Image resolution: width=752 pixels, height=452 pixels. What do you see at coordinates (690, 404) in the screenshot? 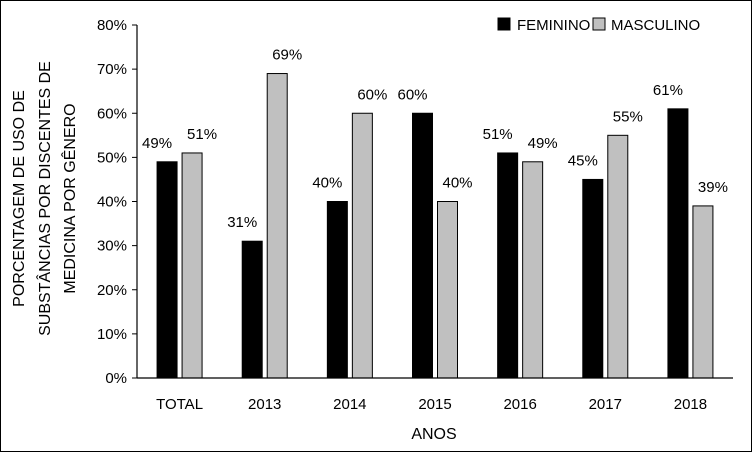
I see `category-label: 2018` at bounding box center [690, 404].